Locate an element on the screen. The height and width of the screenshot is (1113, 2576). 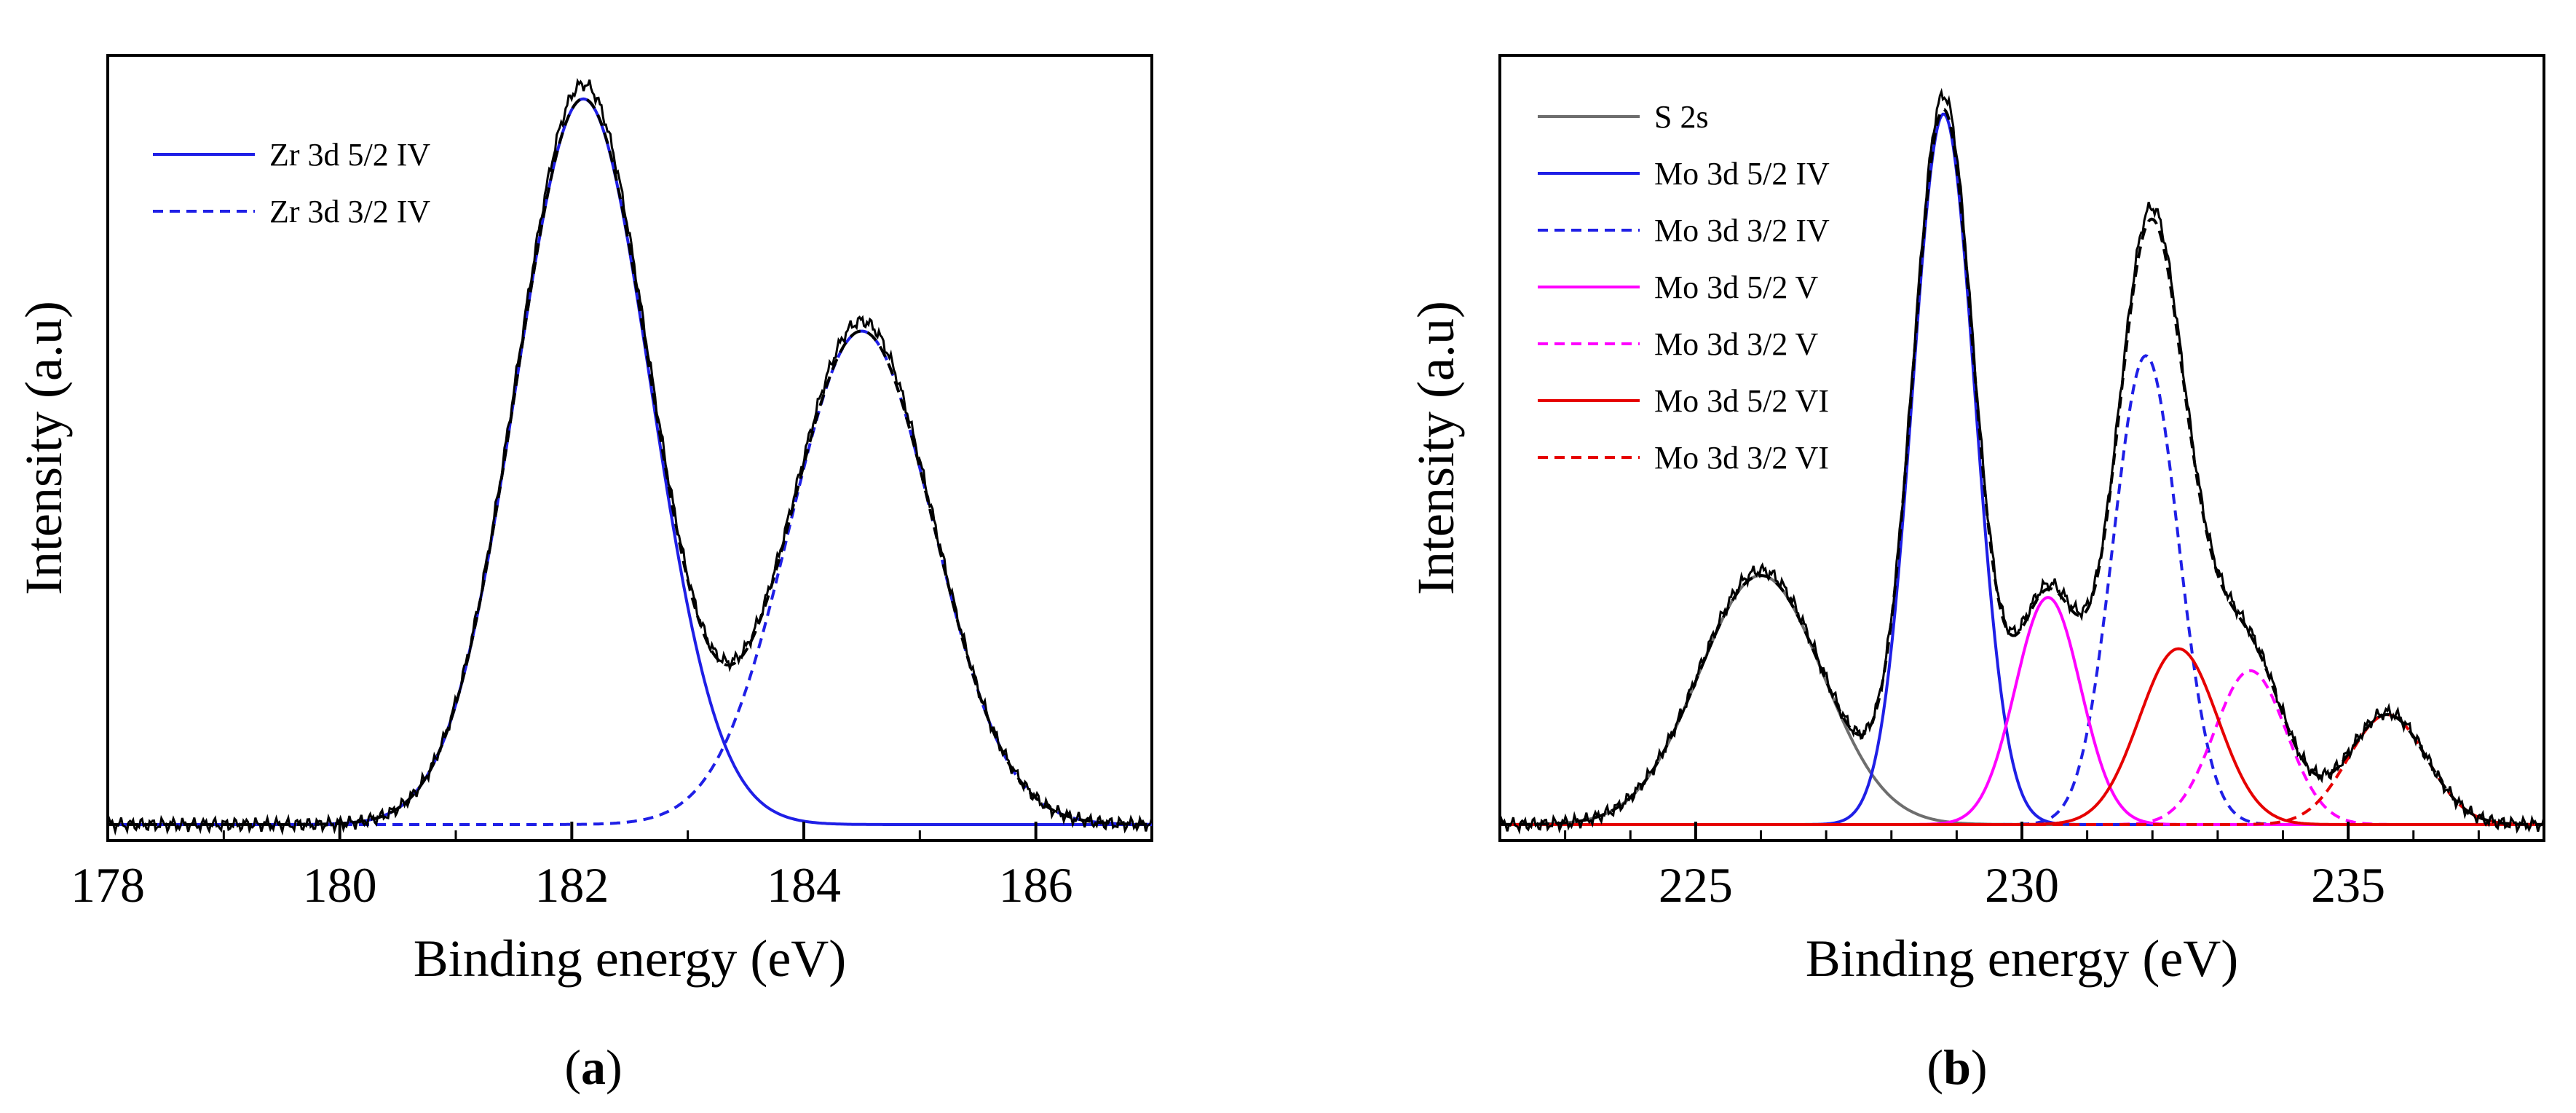
x-tick-label-b: 235 is located at coordinates (2348, 885).